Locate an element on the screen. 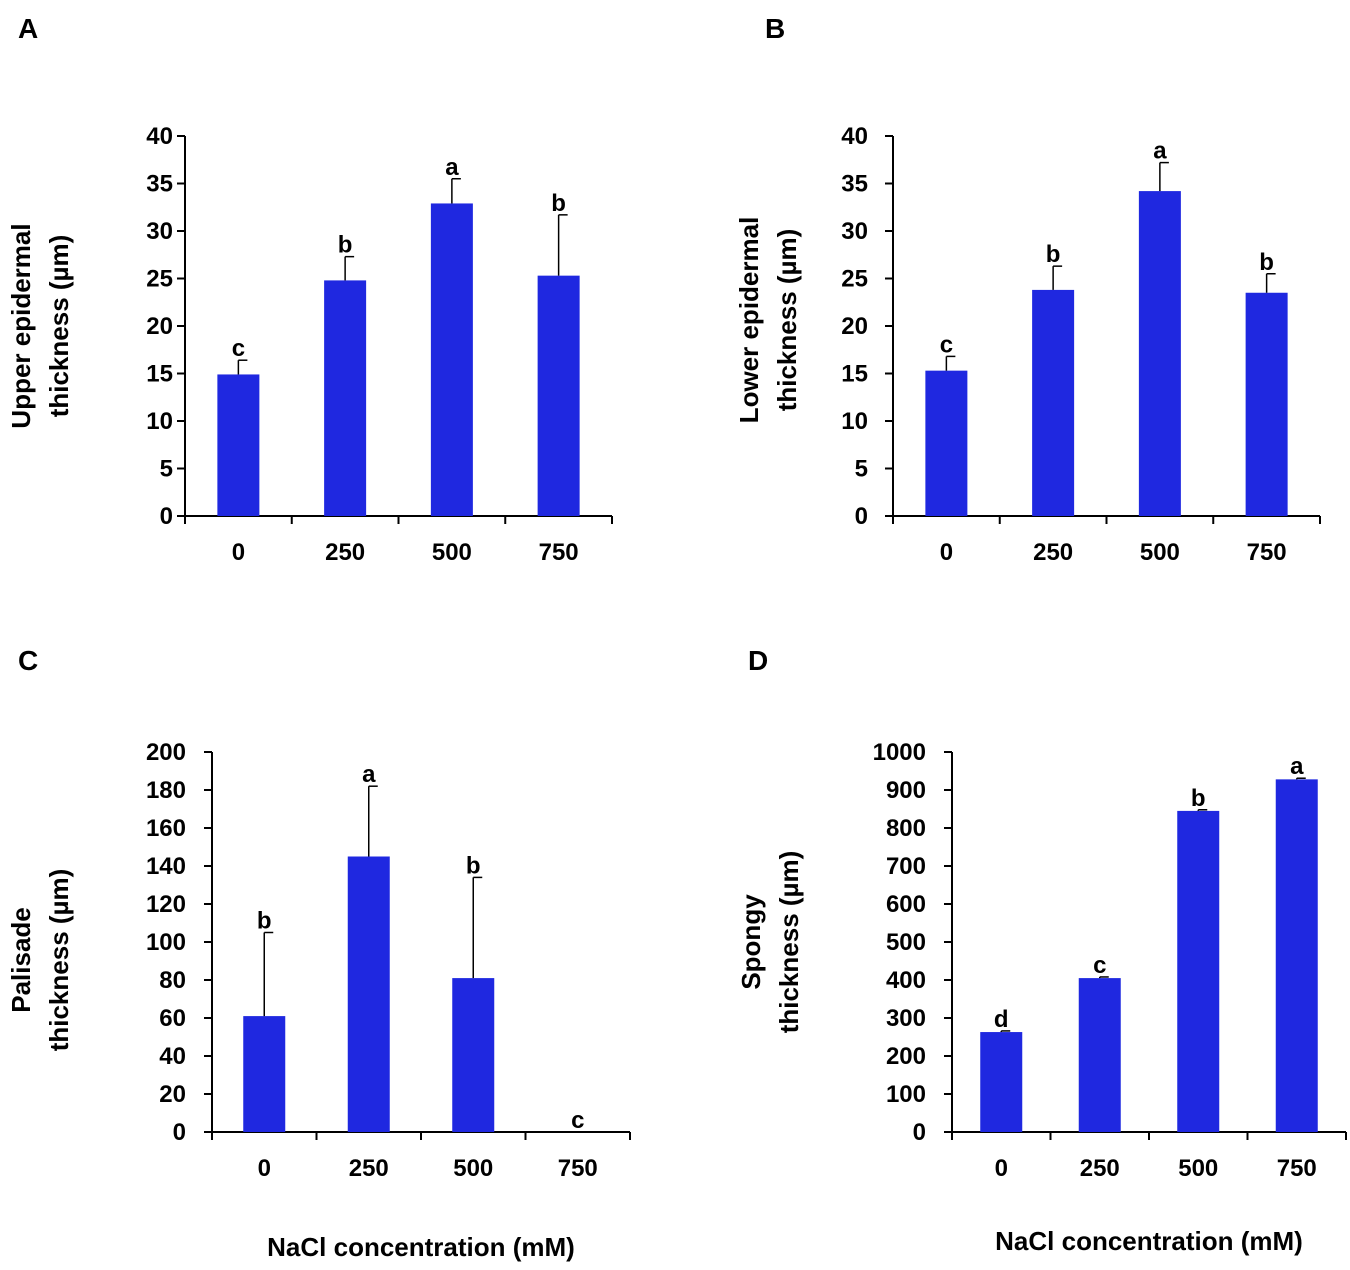  y-tick-label: 60 is located at coordinates (172, 1018).